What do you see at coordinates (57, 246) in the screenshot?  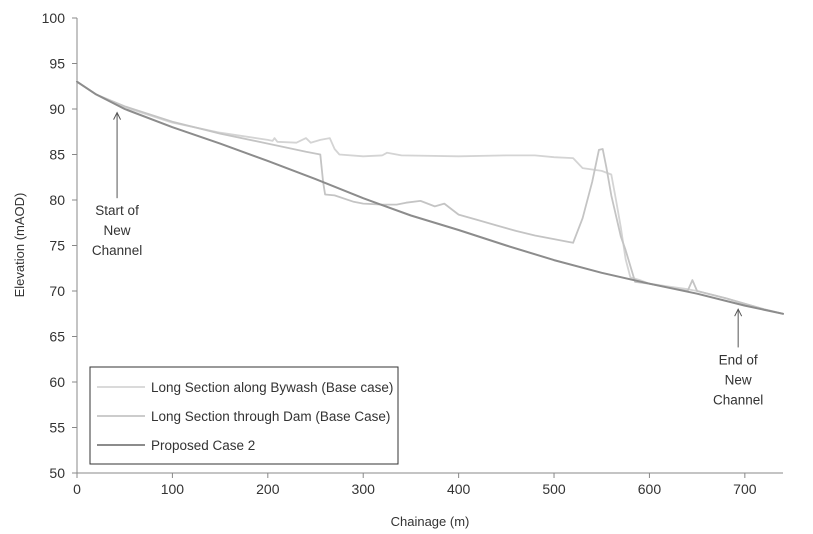 I see `y-tick-label: 75` at bounding box center [57, 246].